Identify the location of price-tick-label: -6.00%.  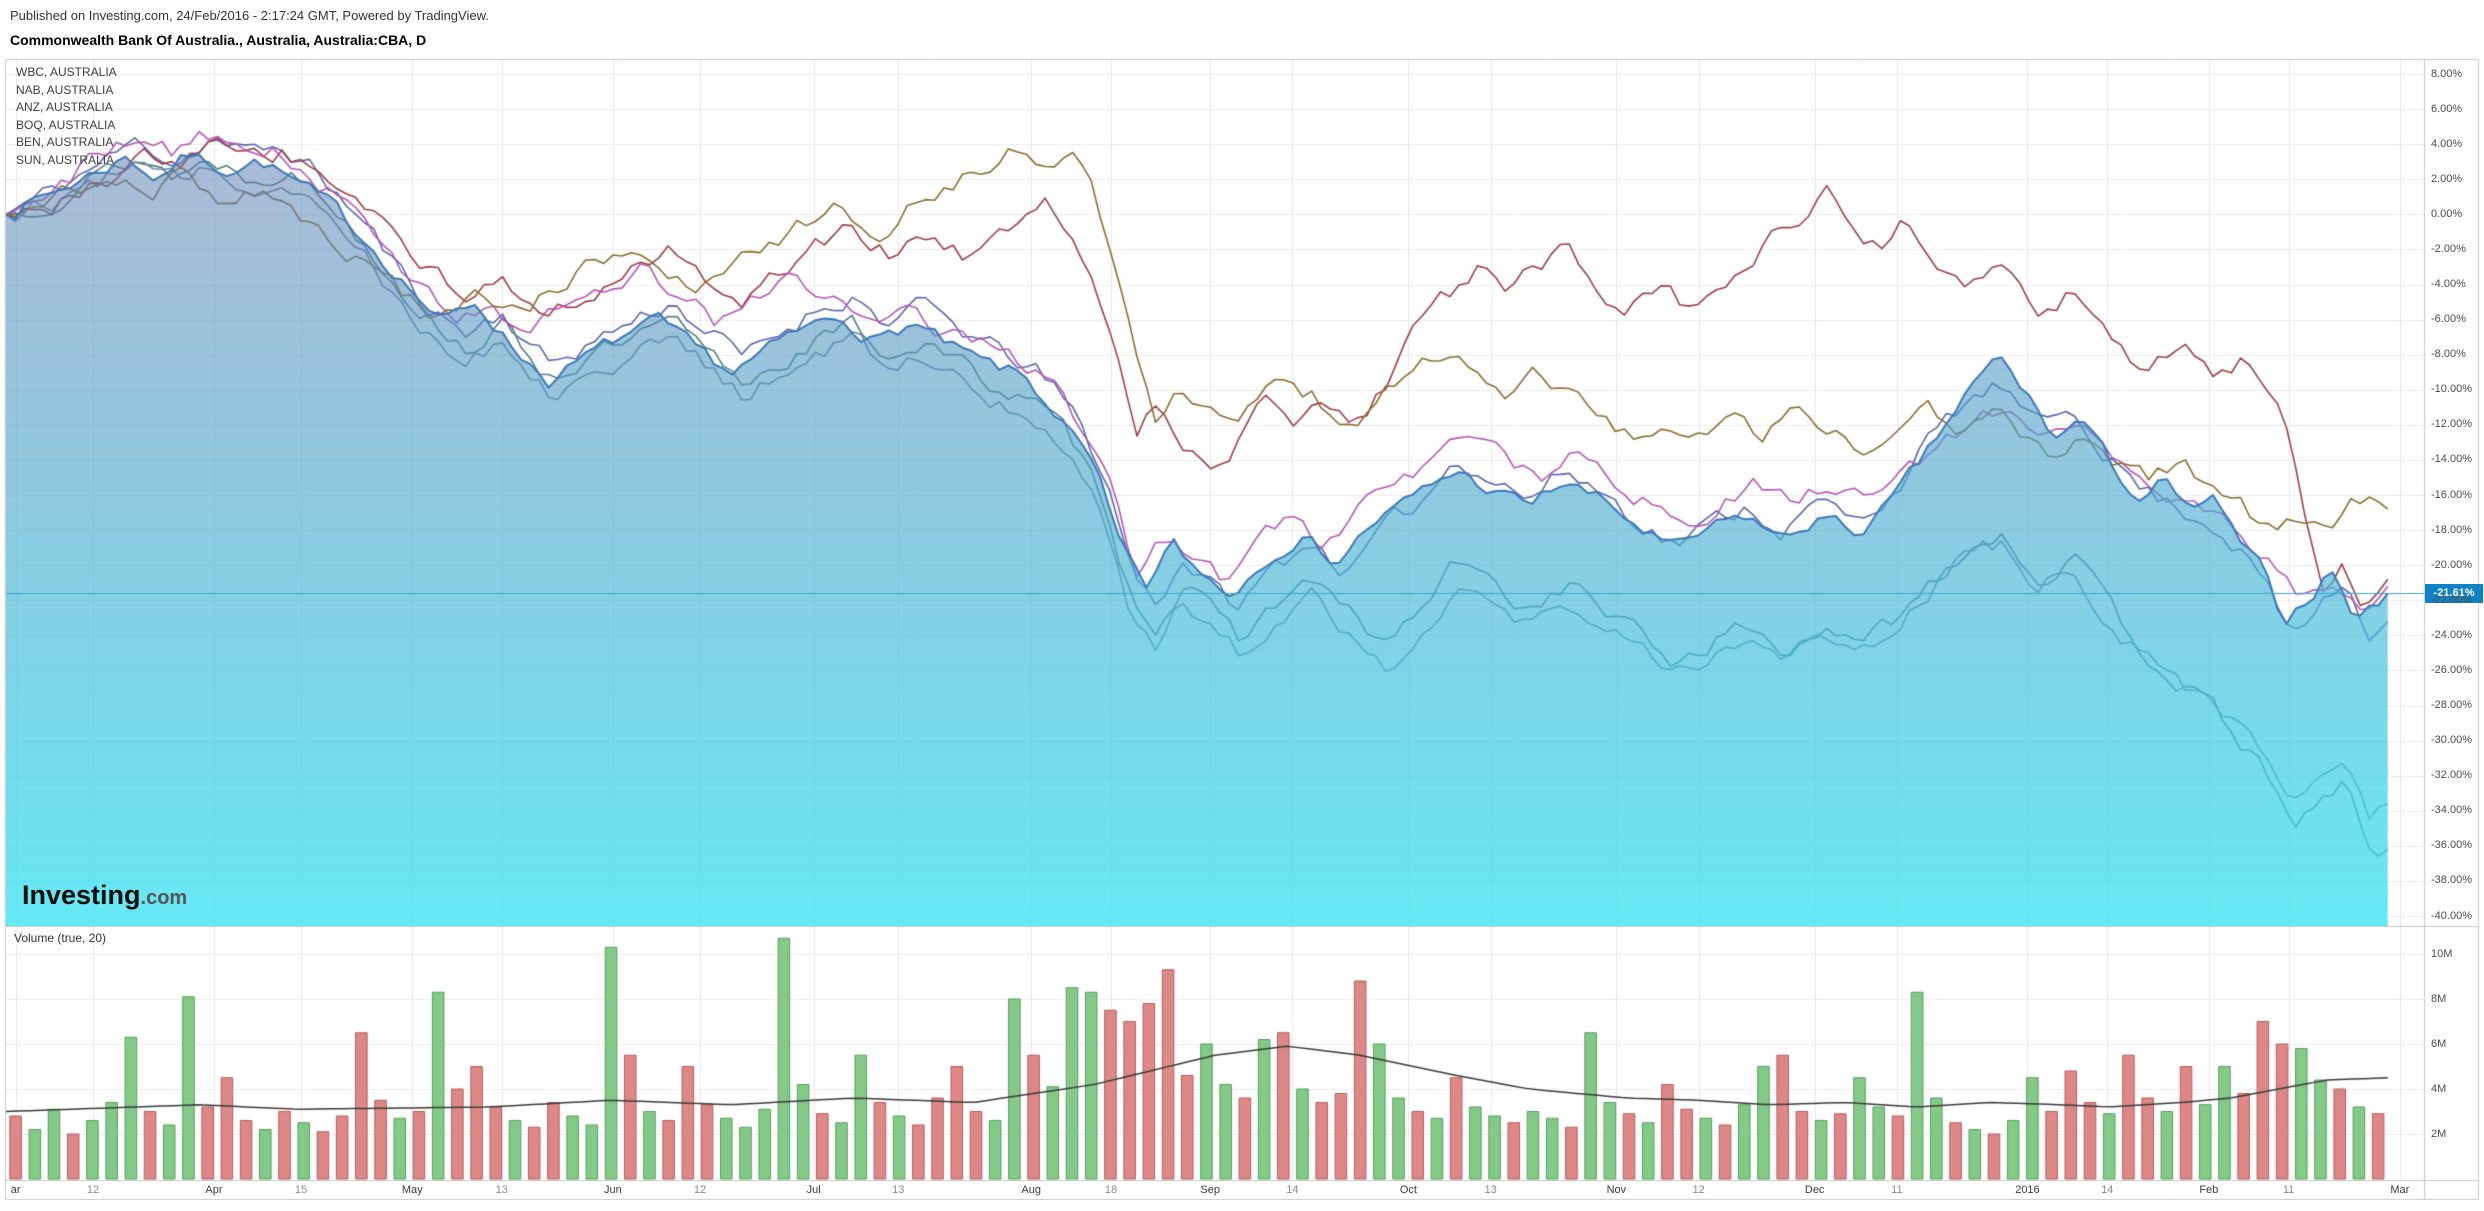
(2448, 319).